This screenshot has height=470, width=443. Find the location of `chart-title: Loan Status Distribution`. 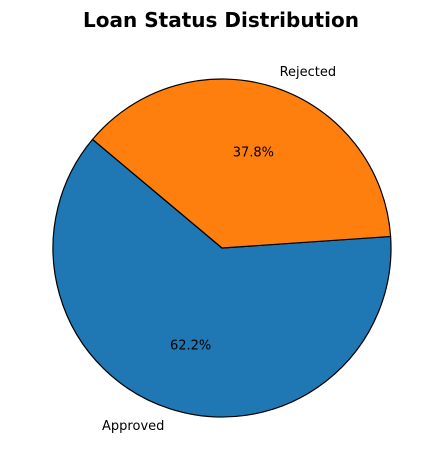

chart-title: Loan Status Distribution is located at coordinates (221, 20).